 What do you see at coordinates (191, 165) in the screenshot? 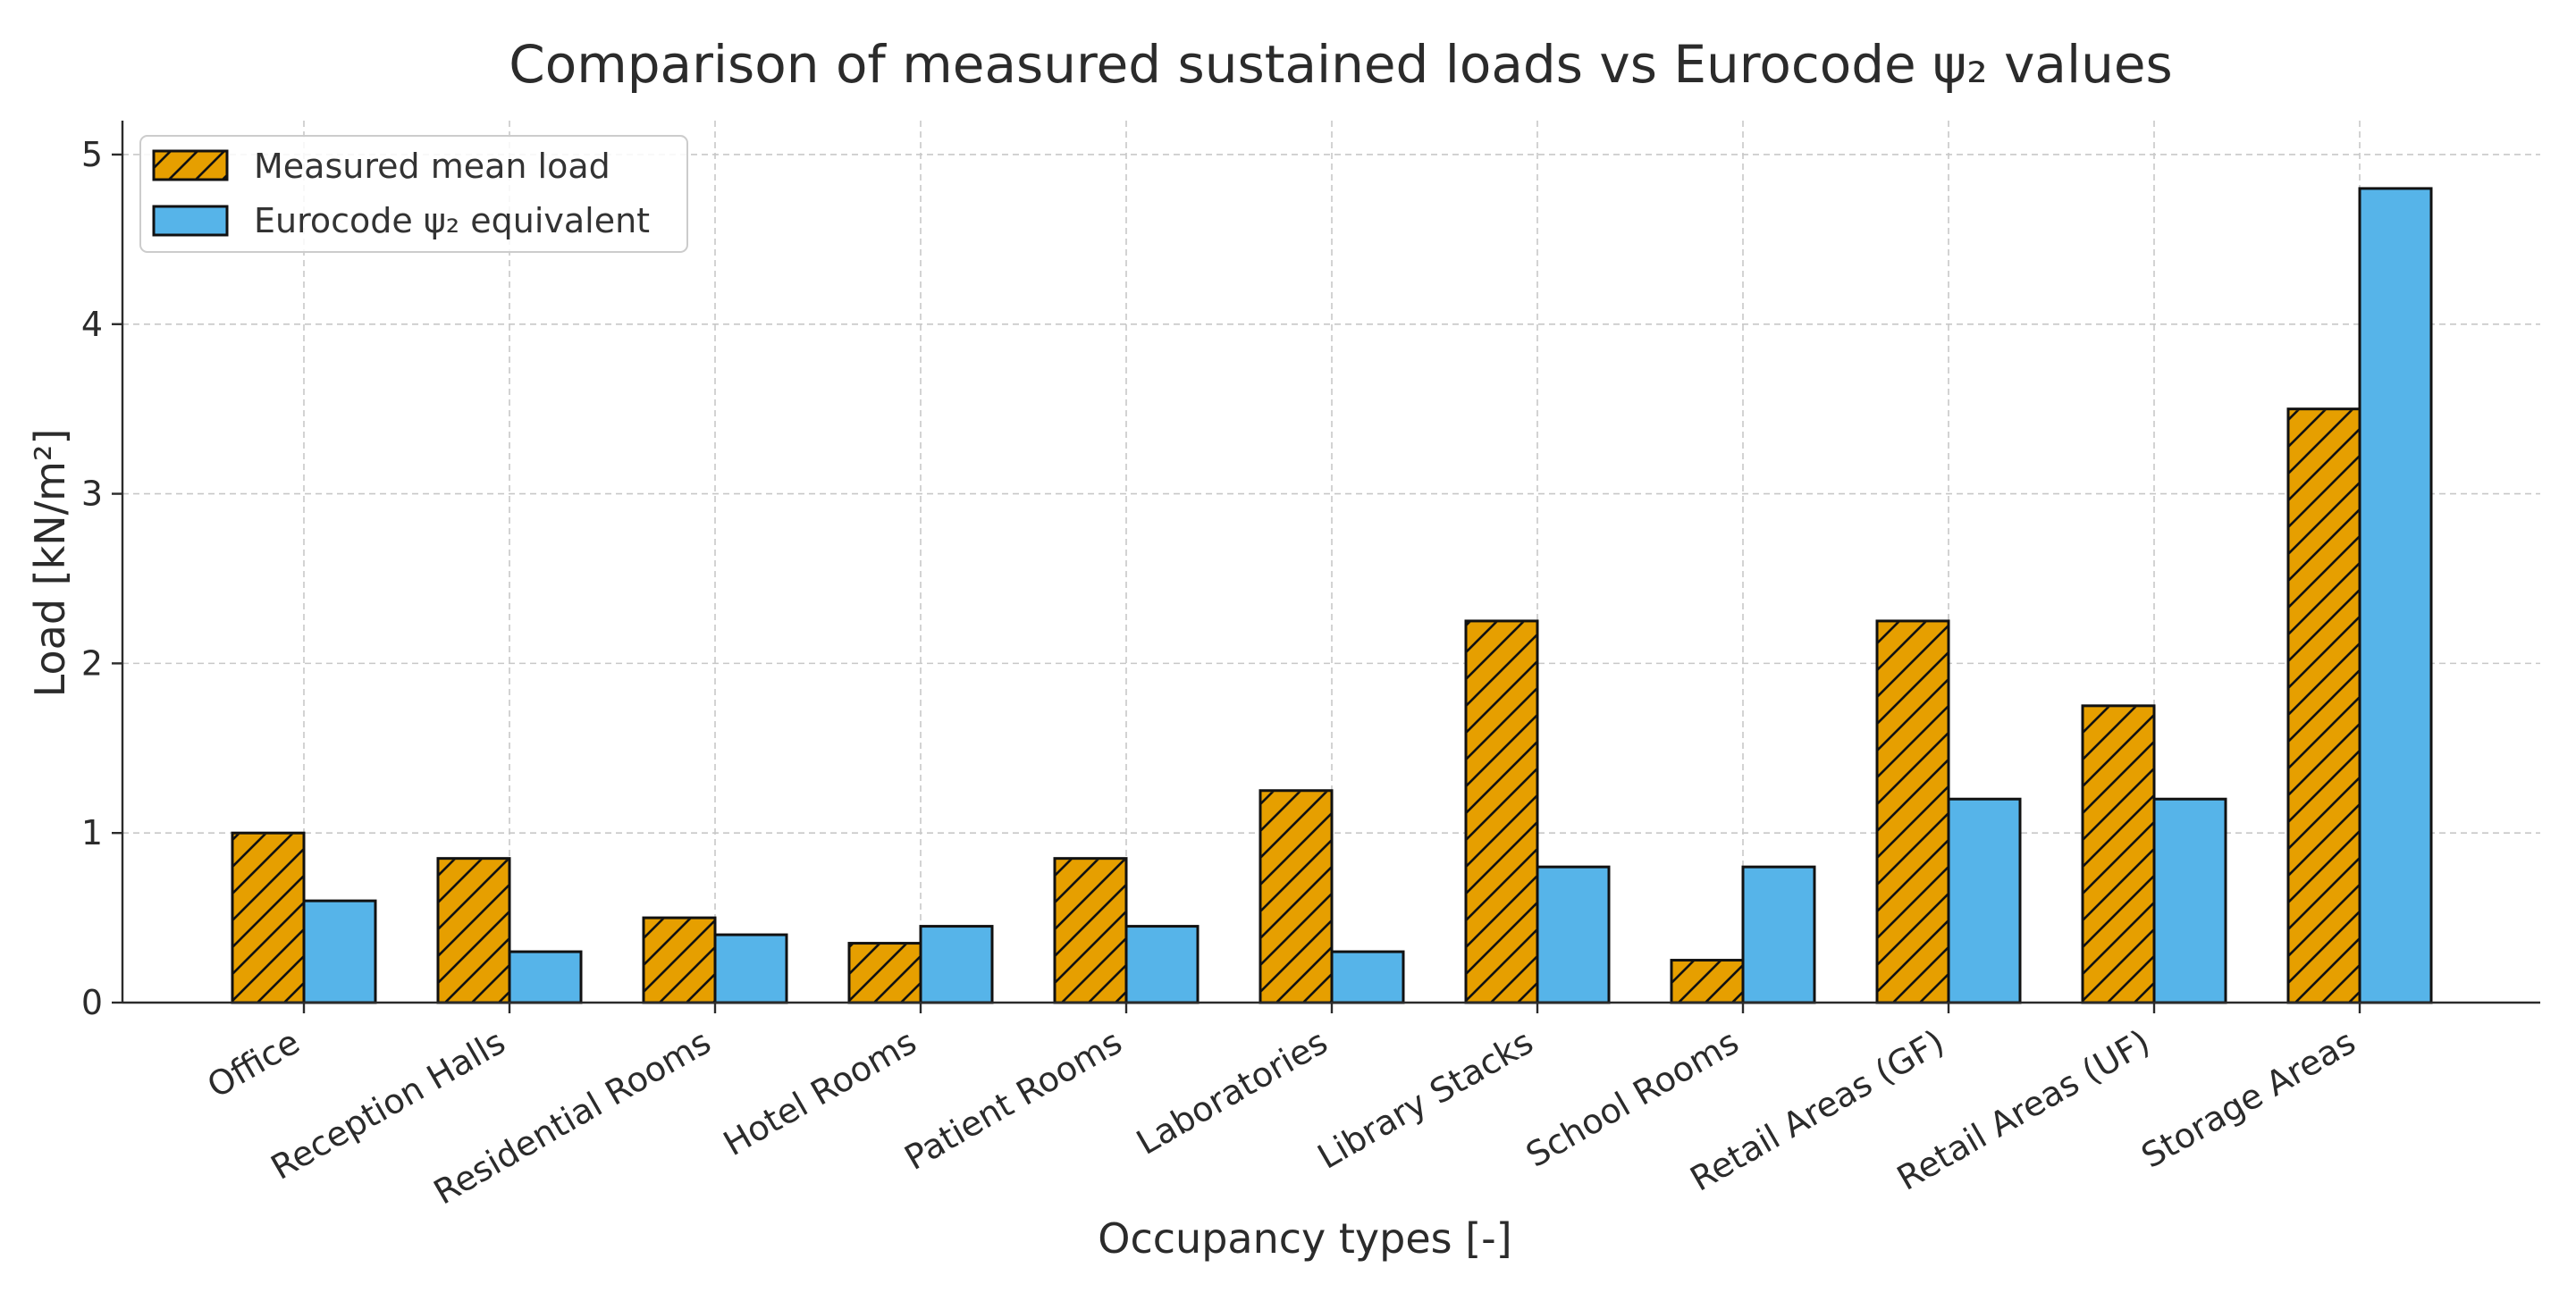
I see `legend-swatch-hatch` at bounding box center [191, 165].